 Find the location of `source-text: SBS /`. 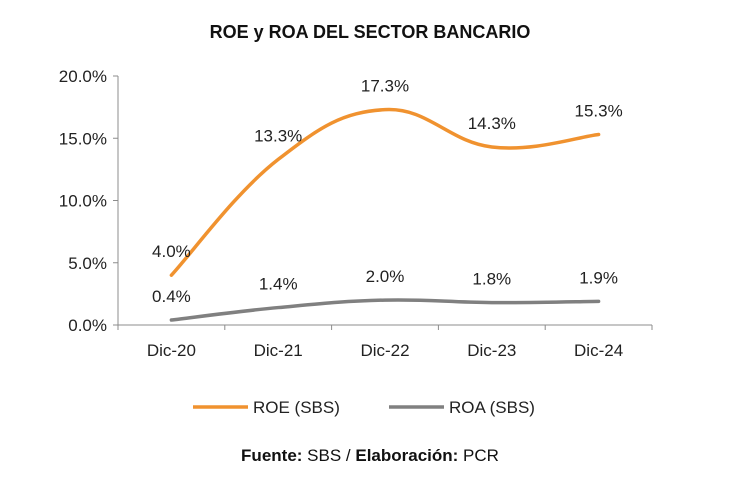

source-text: SBS / is located at coordinates (329, 455).